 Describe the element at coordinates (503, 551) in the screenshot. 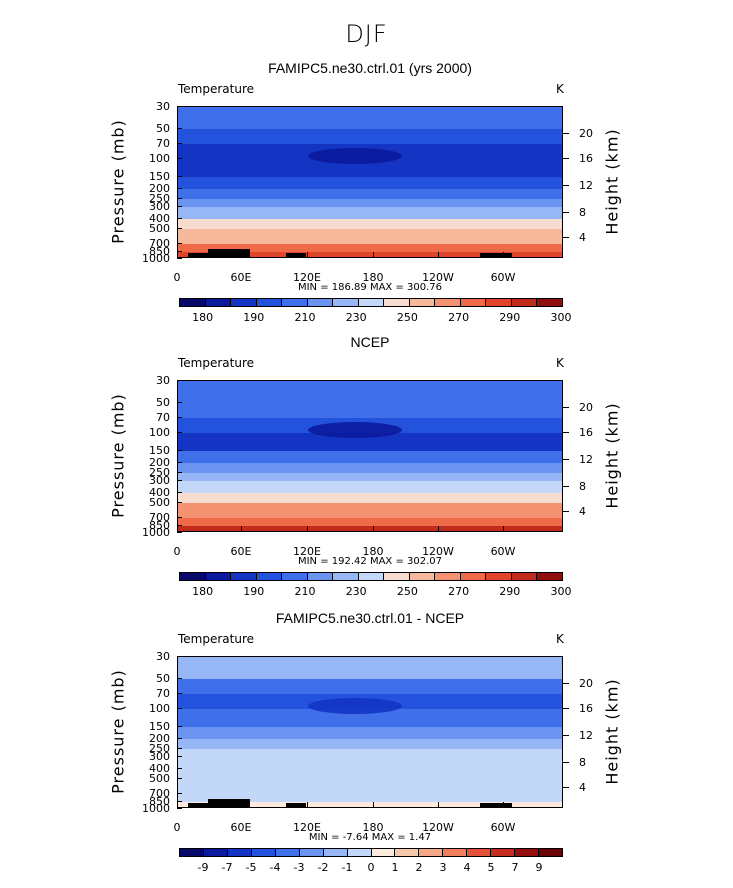

I see `x-tick-label: 60W` at that location.